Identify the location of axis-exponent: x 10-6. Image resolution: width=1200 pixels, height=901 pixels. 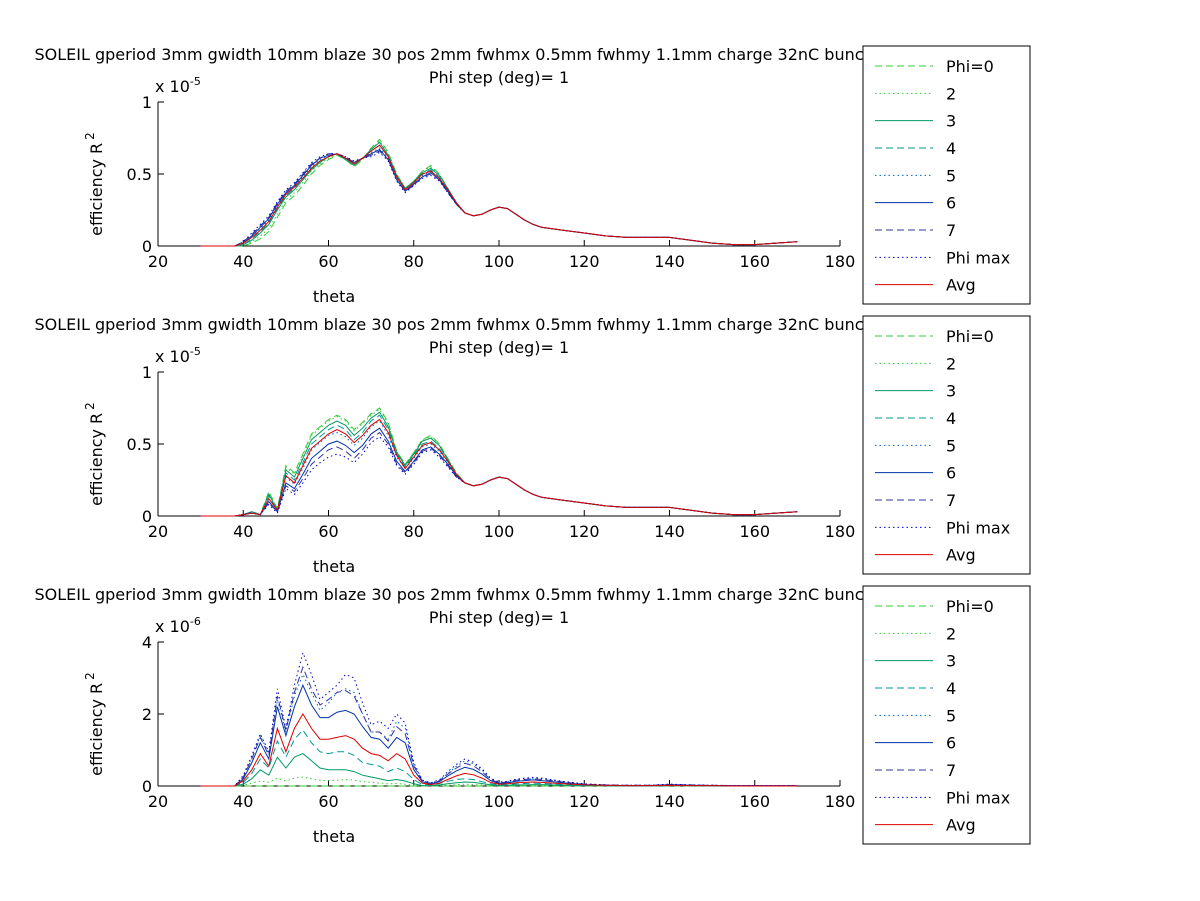
(178, 625).